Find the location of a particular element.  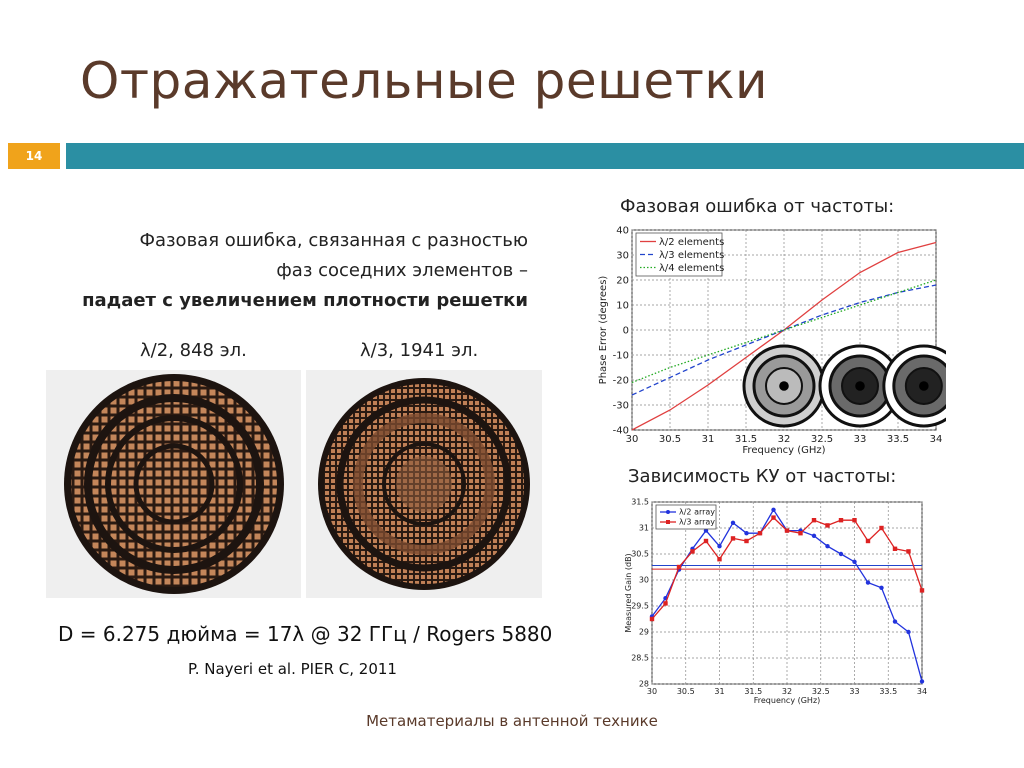

description-line-3: падает с увеличением плотности решетки is located at coordinates (305, 300).